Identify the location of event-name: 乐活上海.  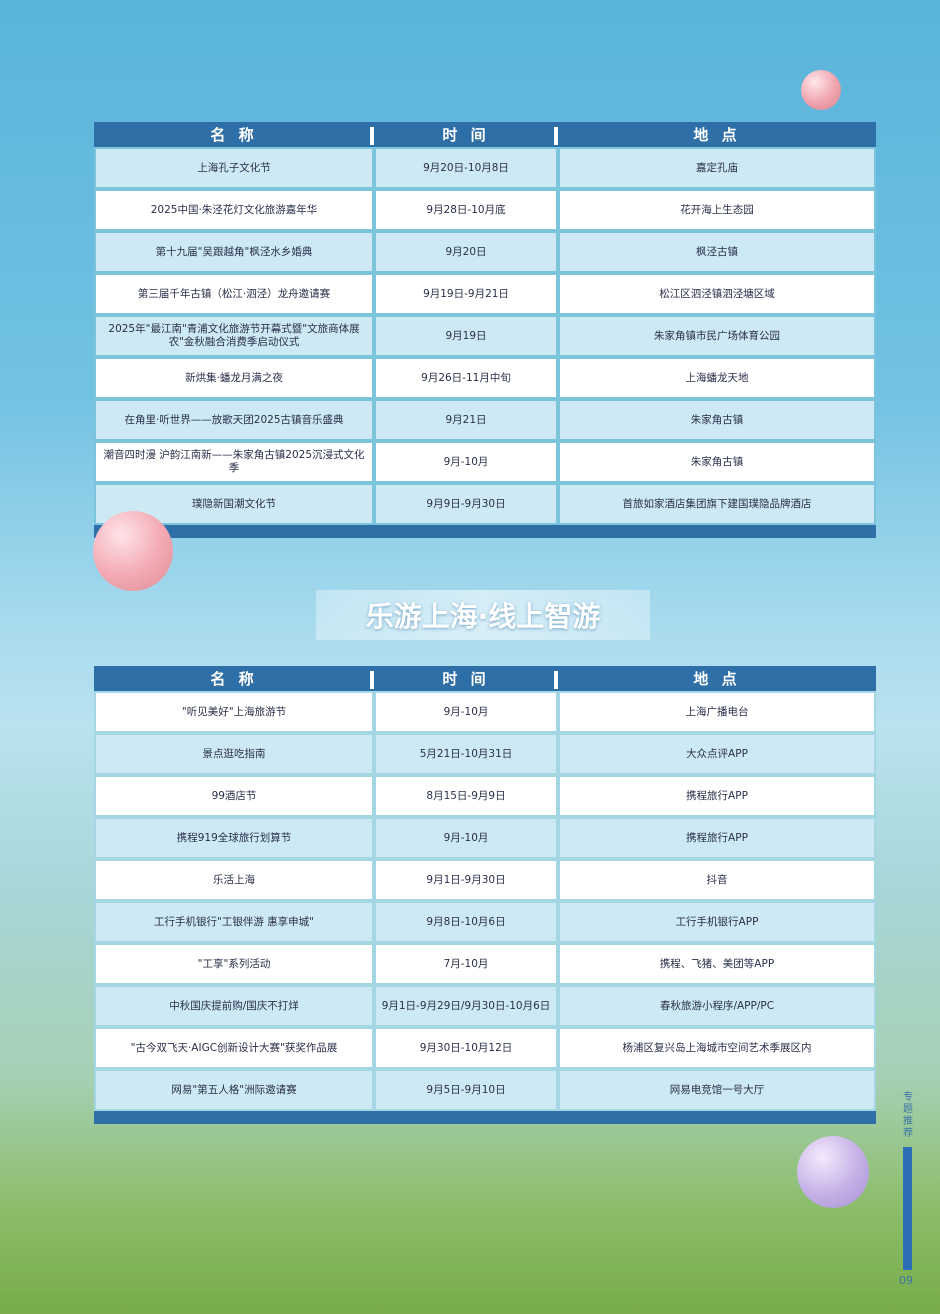
(234, 880).